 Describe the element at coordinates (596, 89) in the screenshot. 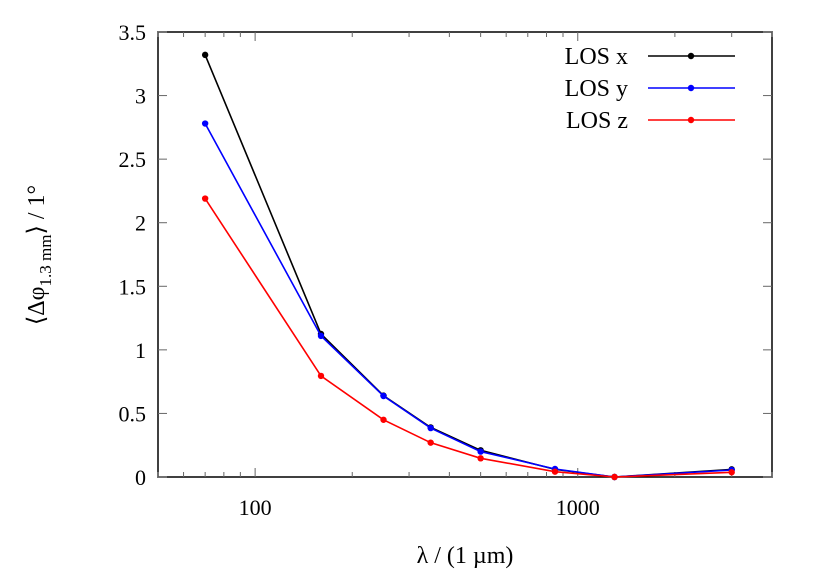

I see `legend-label: LOS y` at that location.